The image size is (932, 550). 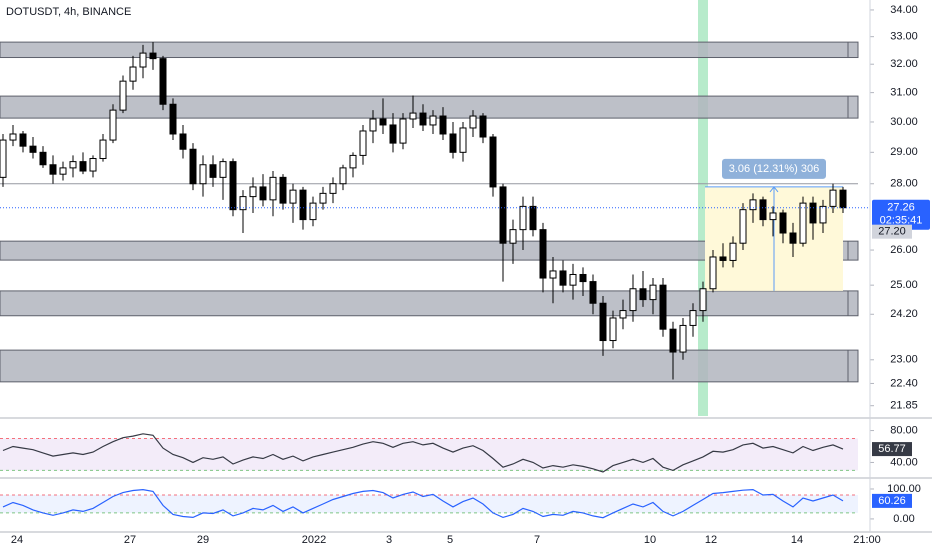 What do you see at coordinates (904, 37) in the screenshot?
I see `y-tick-label: 33.00` at bounding box center [904, 37].